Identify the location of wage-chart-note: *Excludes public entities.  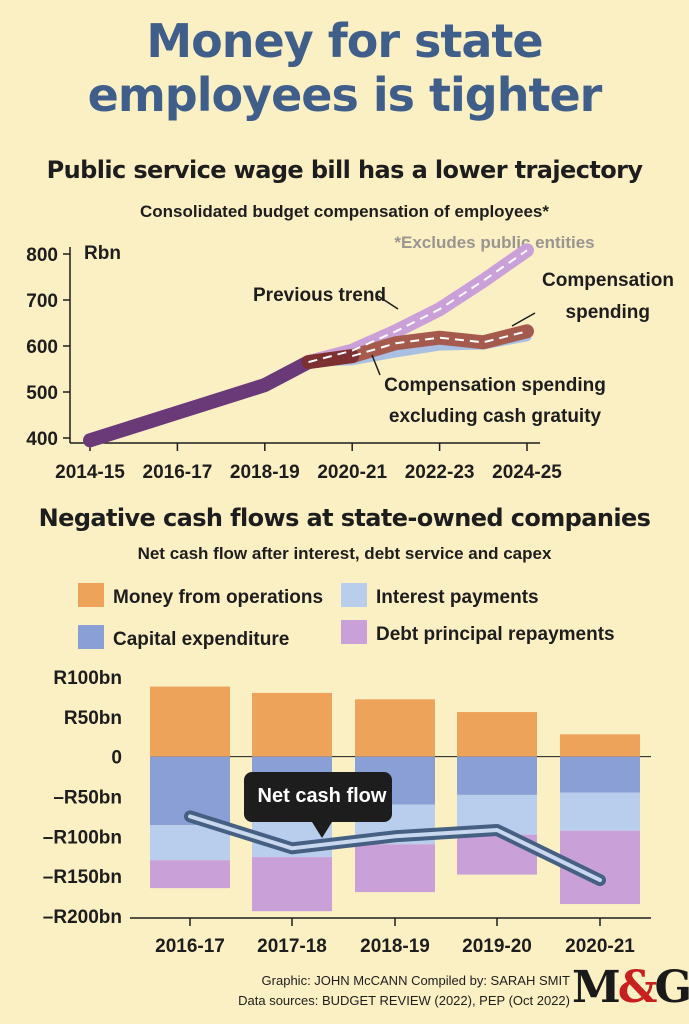
(494, 242).